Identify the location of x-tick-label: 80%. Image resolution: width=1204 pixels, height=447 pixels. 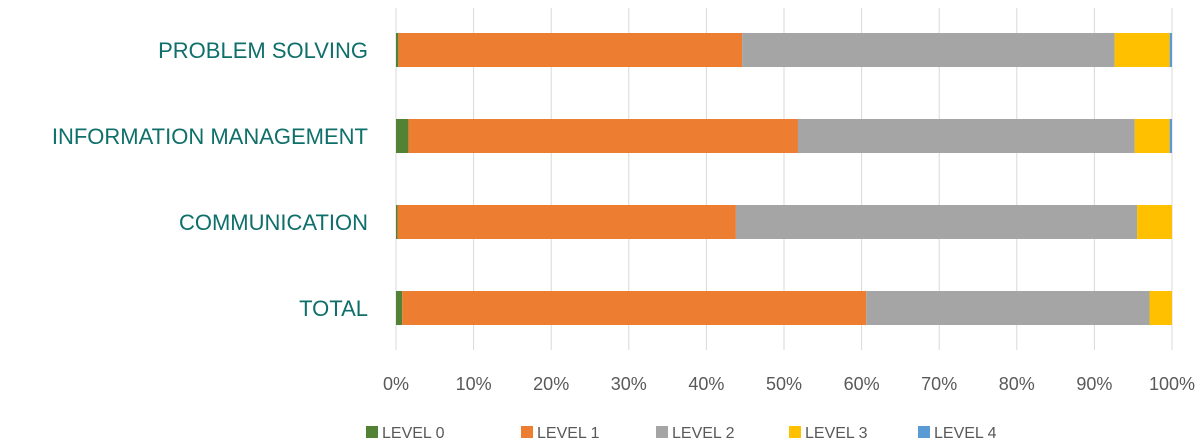
(1017, 384).